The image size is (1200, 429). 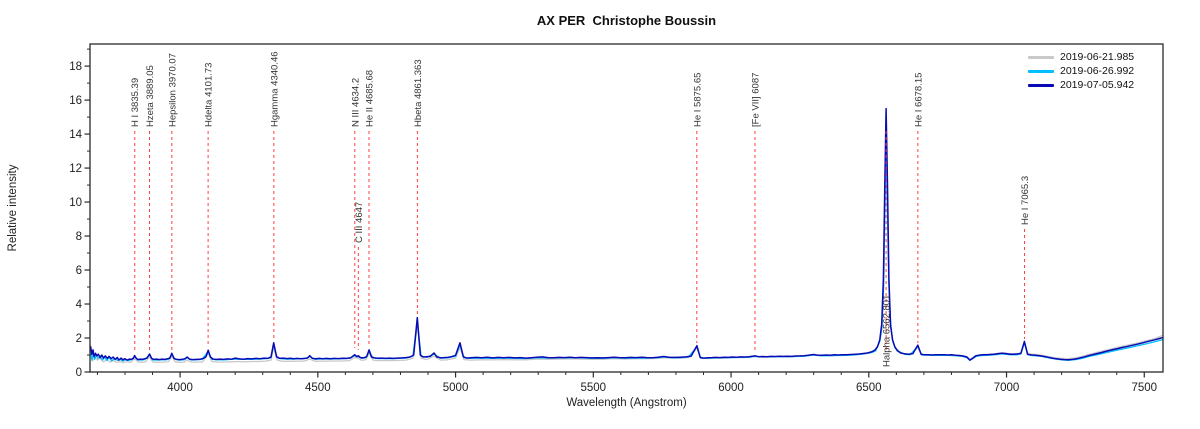 I want to click on spectral-line-label: Hepsilon 3970.07, so click(x=172, y=90).